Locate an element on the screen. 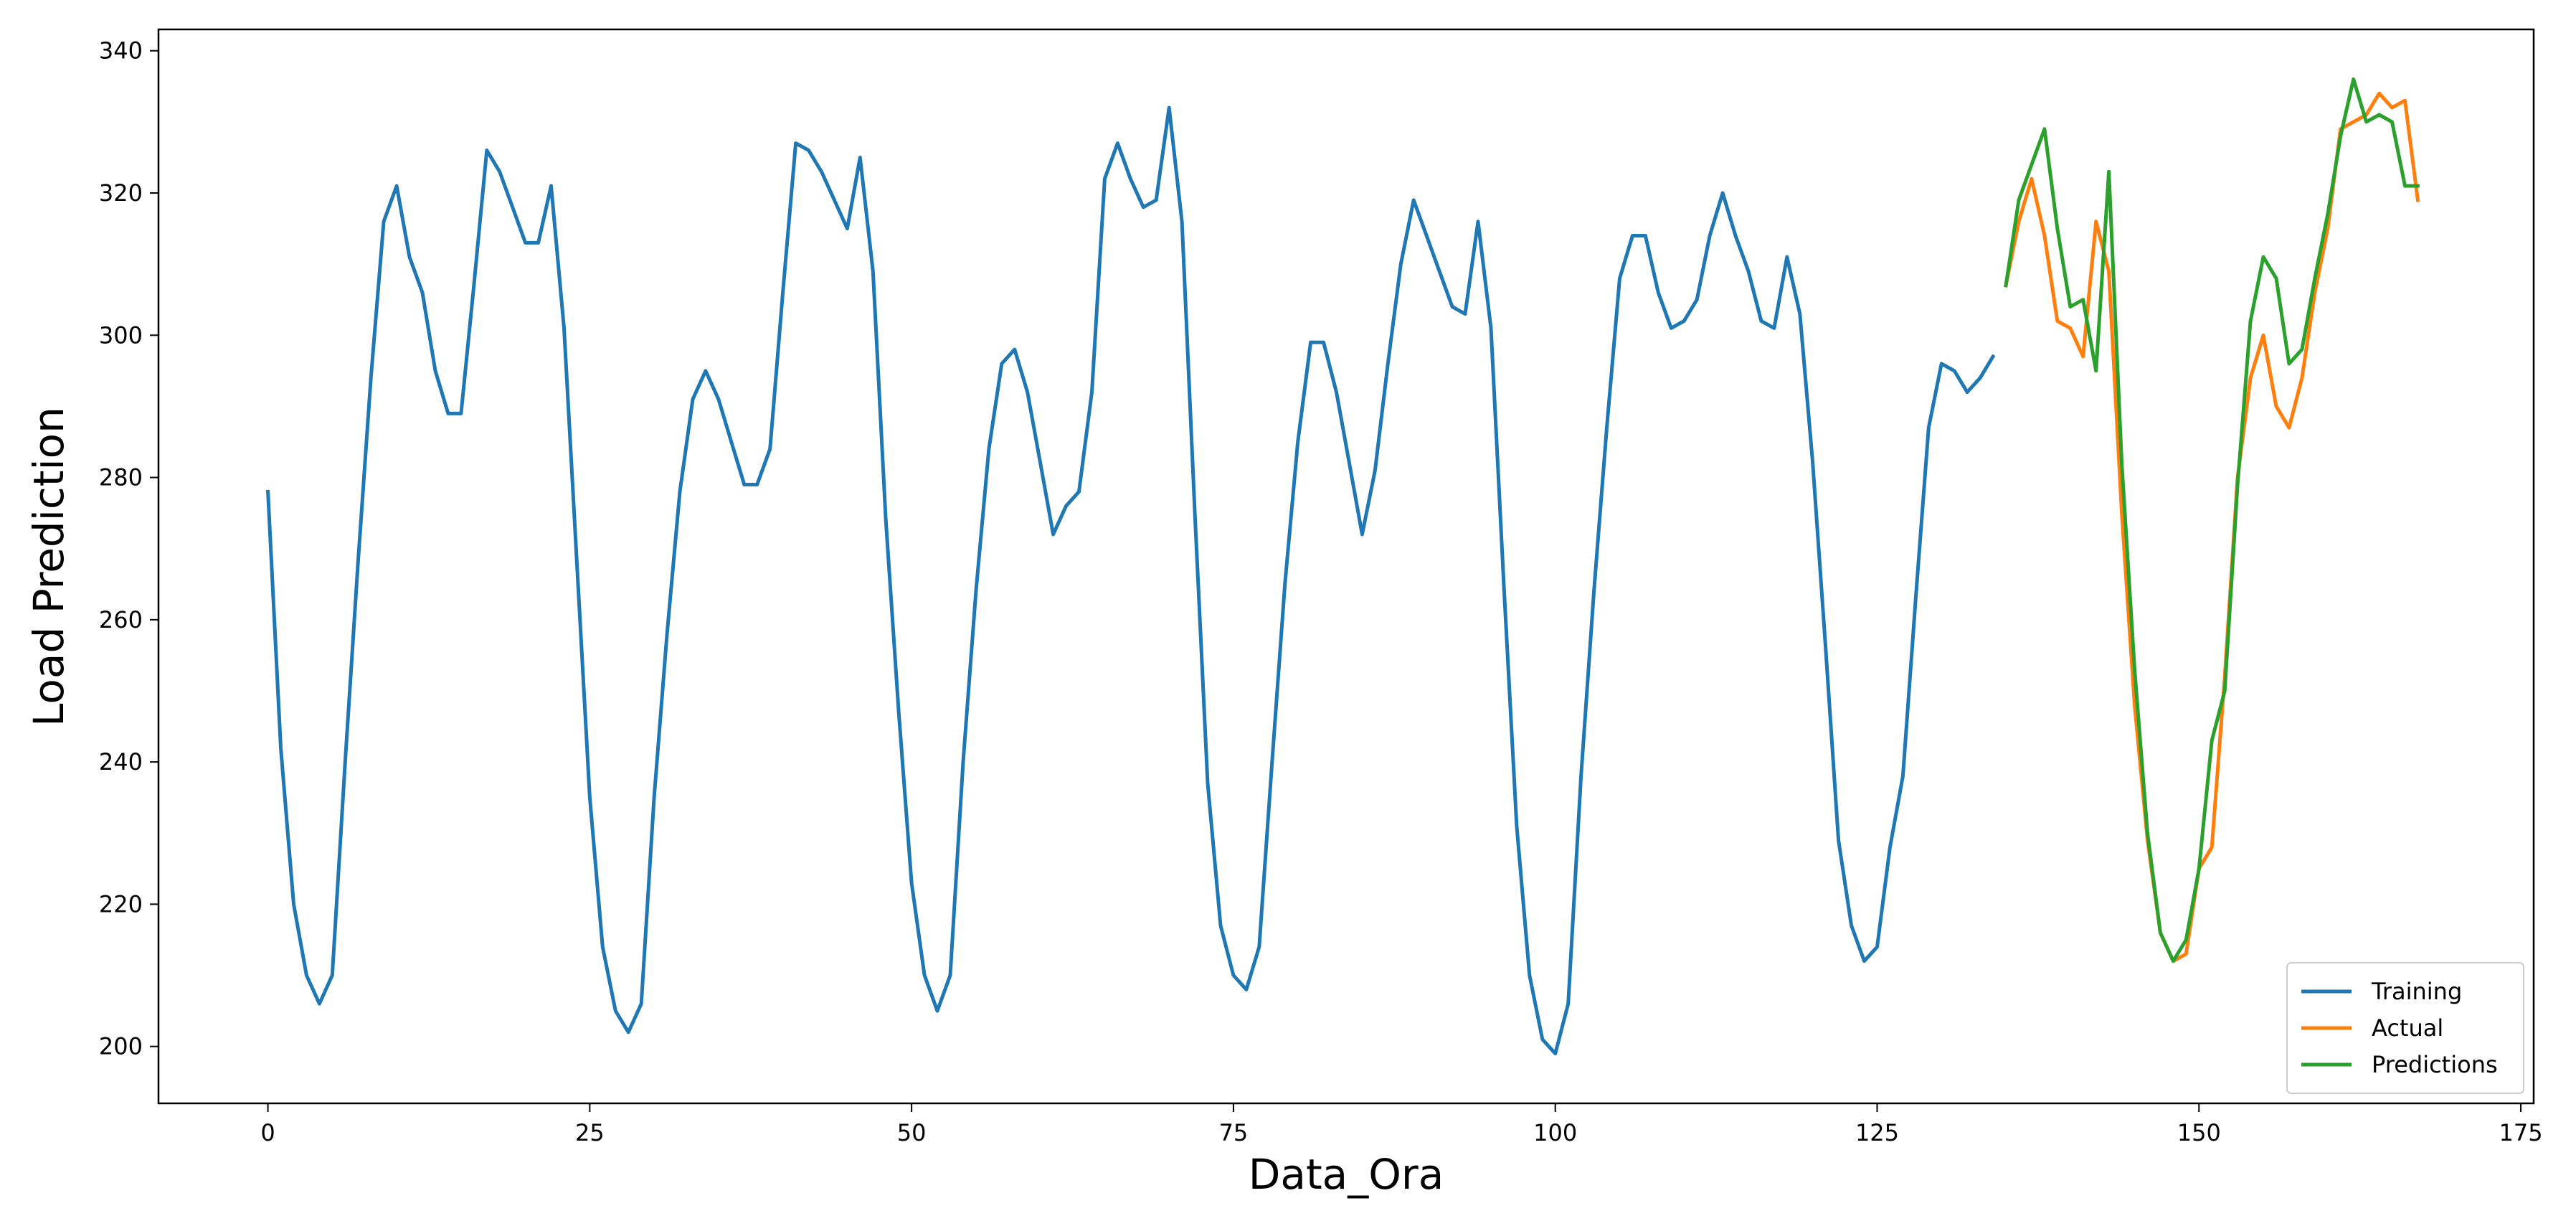 The image size is (2576, 1221). x-axis: 0 25 50 75 100 125 150 175 is located at coordinates (1401, 1124).